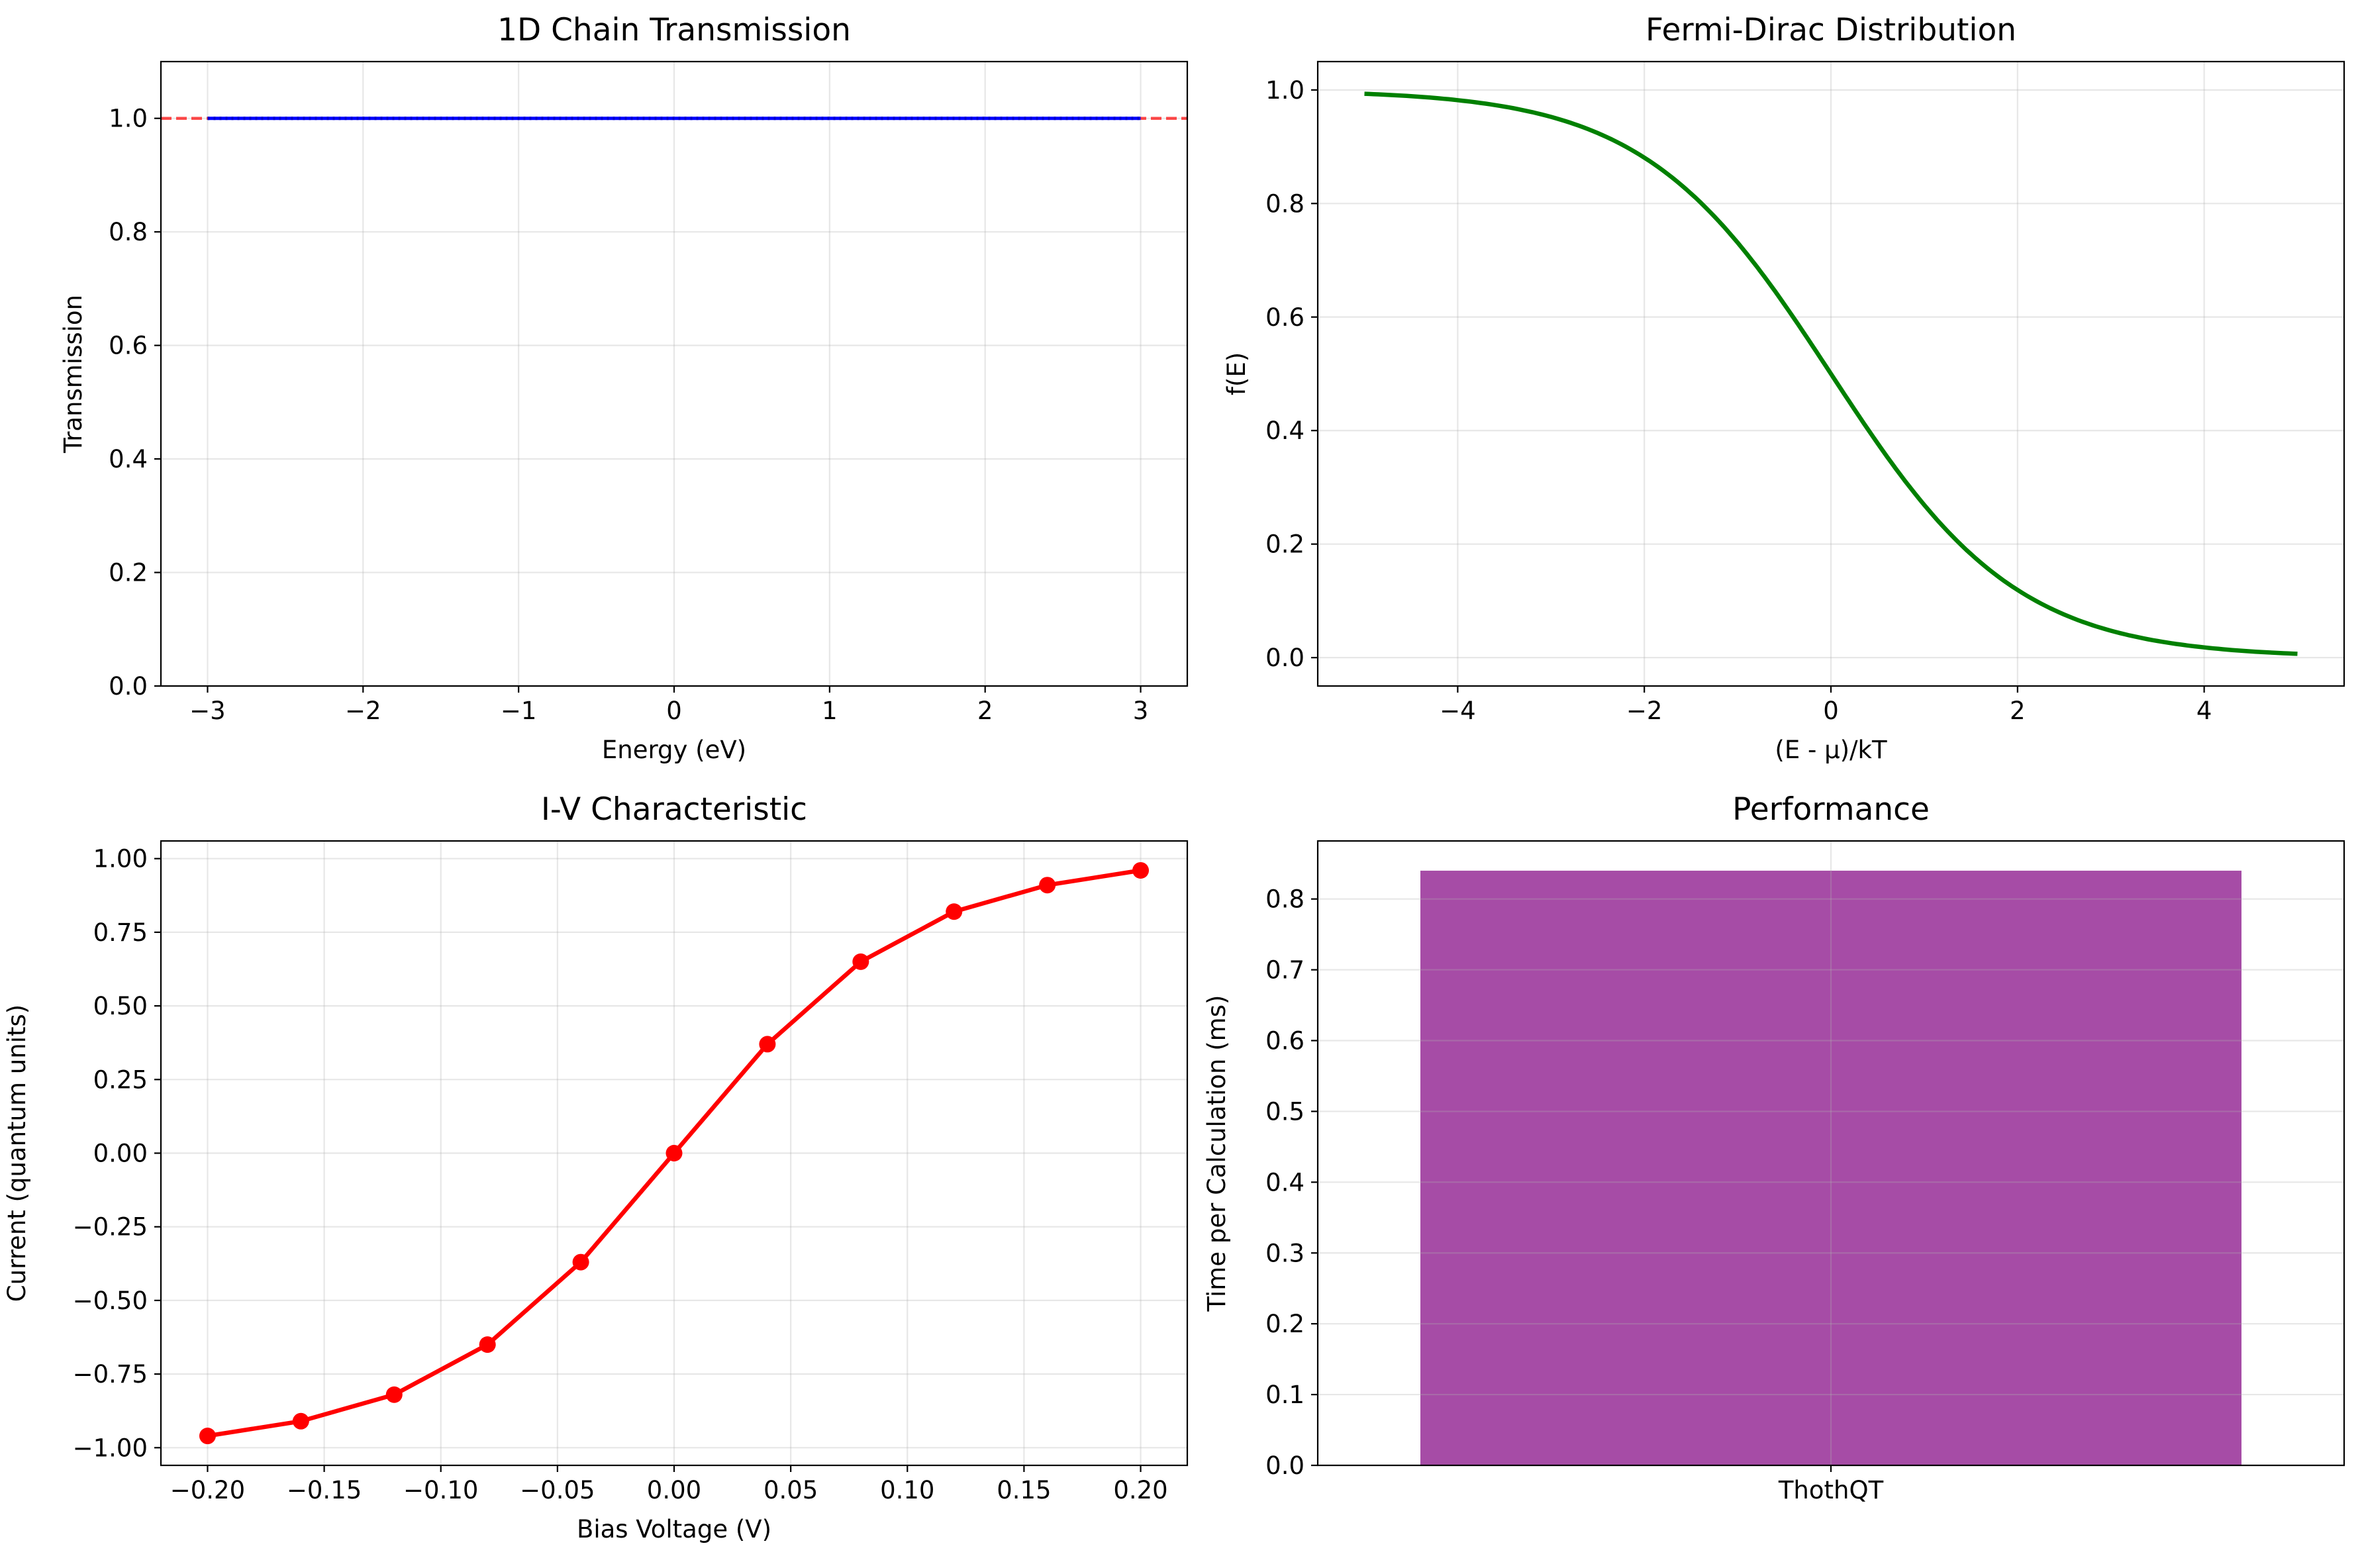 The image size is (2362, 1568). I want to click on x-axis-label: Energy (eV), so click(674, 750).